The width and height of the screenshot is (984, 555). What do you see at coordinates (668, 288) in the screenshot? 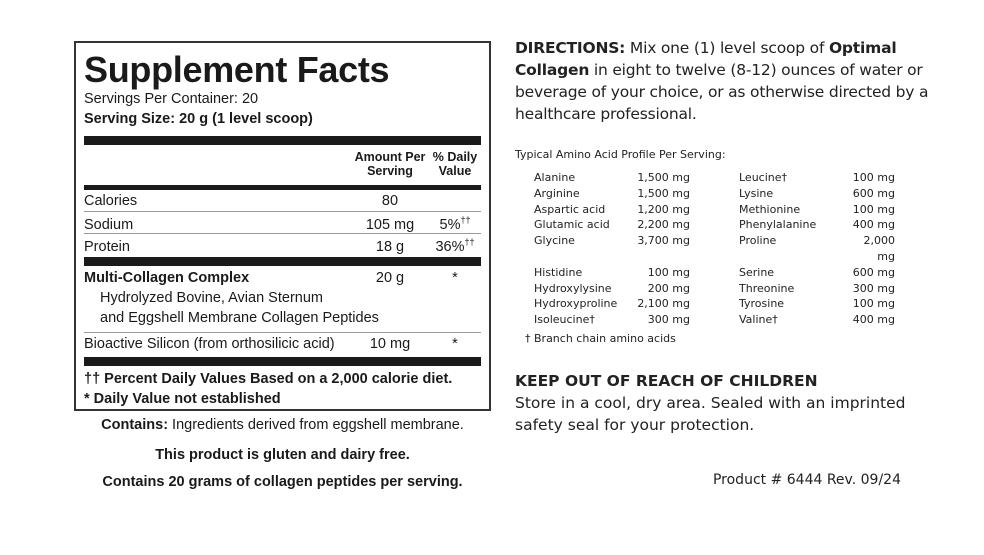
I see `amino-amount: 200 mg` at bounding box center [668, 288].